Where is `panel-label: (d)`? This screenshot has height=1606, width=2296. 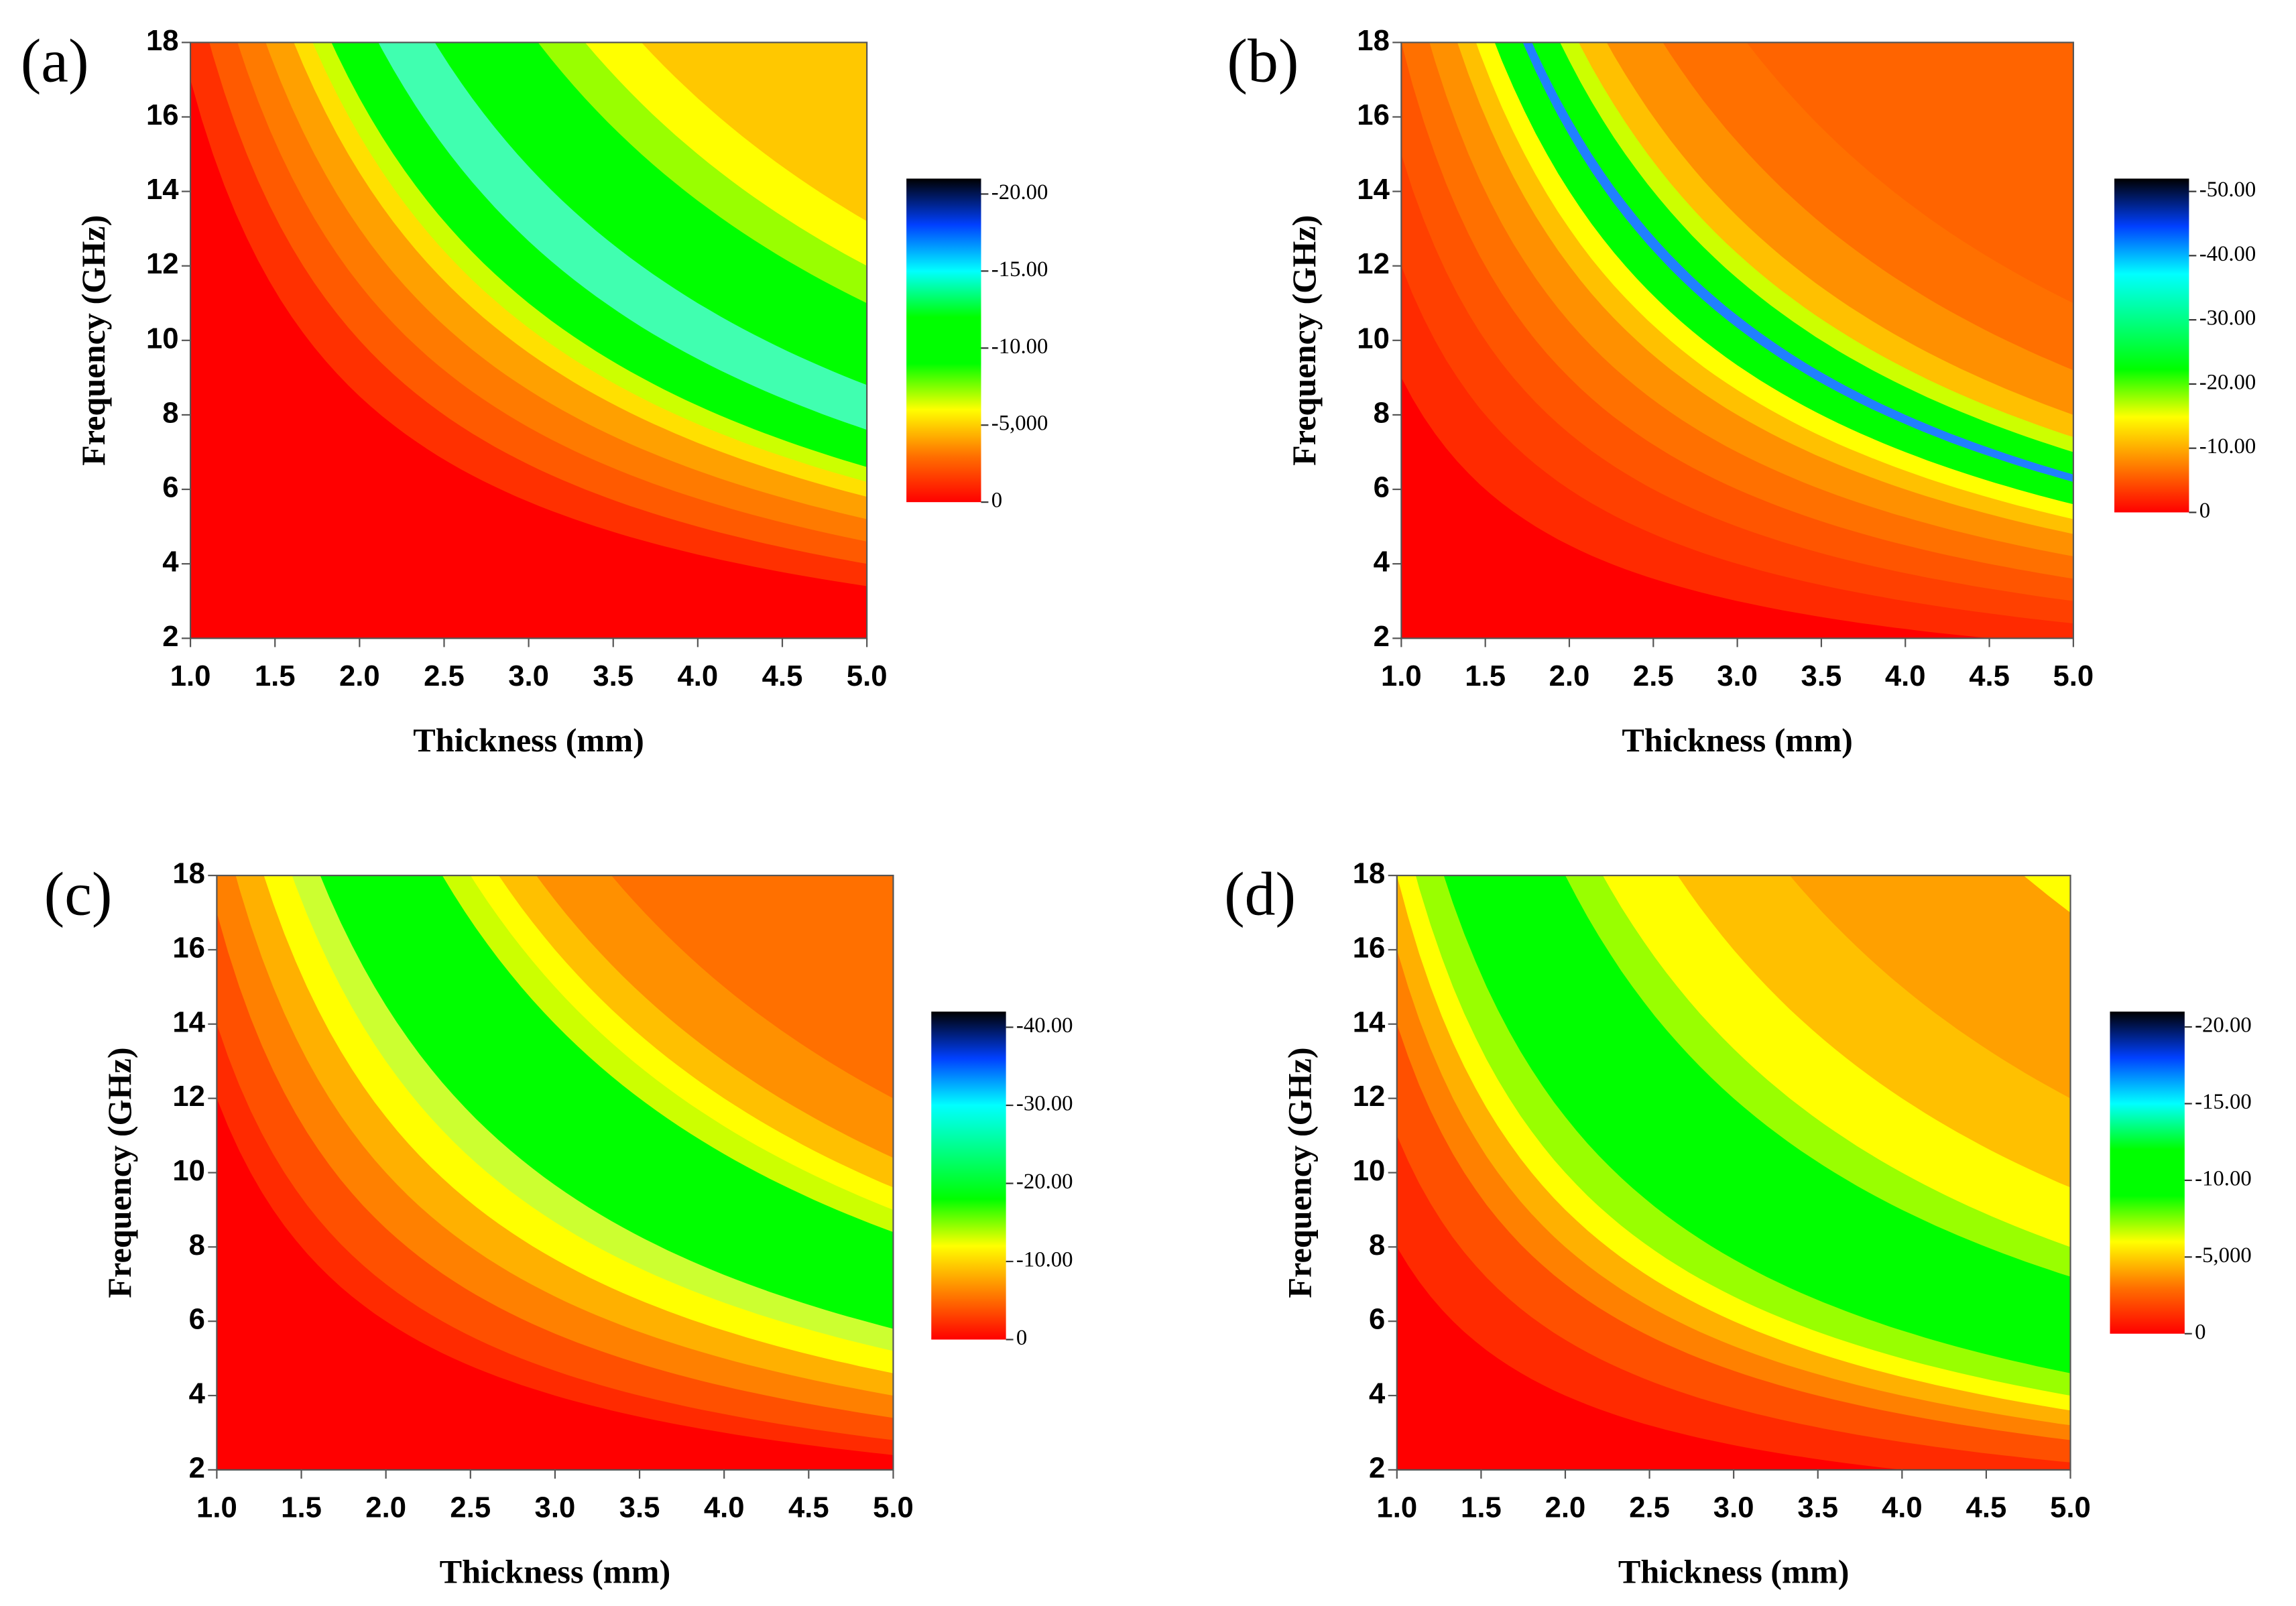 panel-label: (d) is located at coordinates (1260, 893).